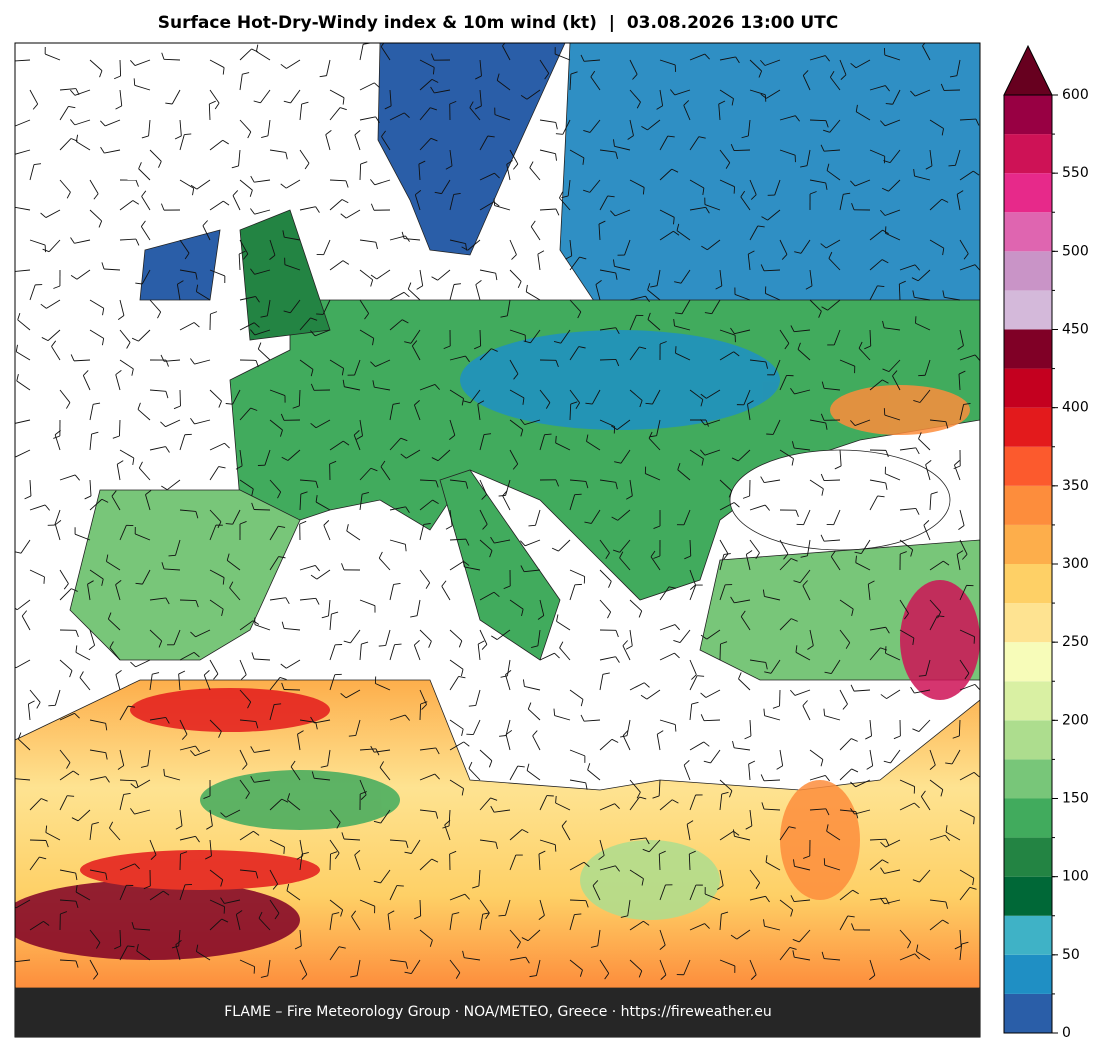 The width and height of the screenshot is (1113, 1062). Describe the element at coordinates (1075, 408) in the screenshot. I see `colorbar-tick-label: 400` at that location.